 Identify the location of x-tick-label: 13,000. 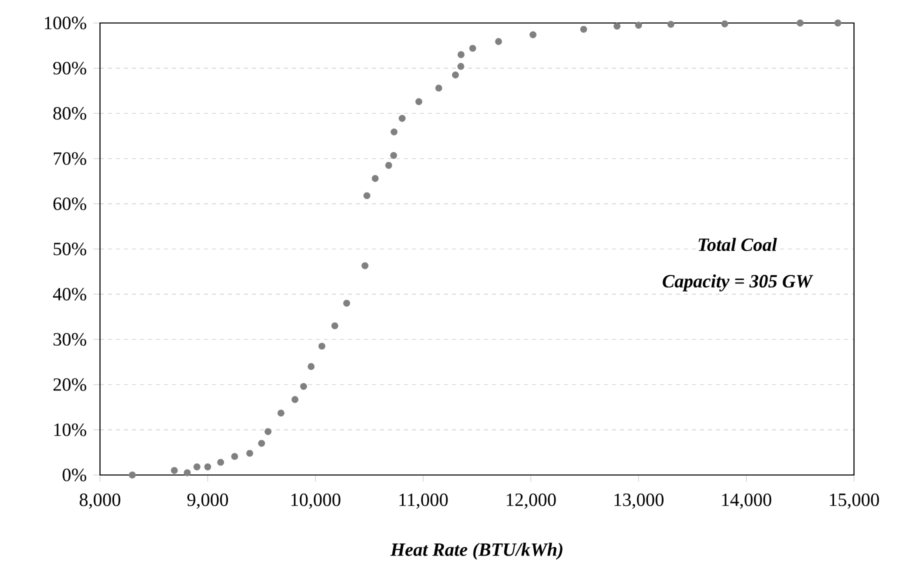
(639, 501).